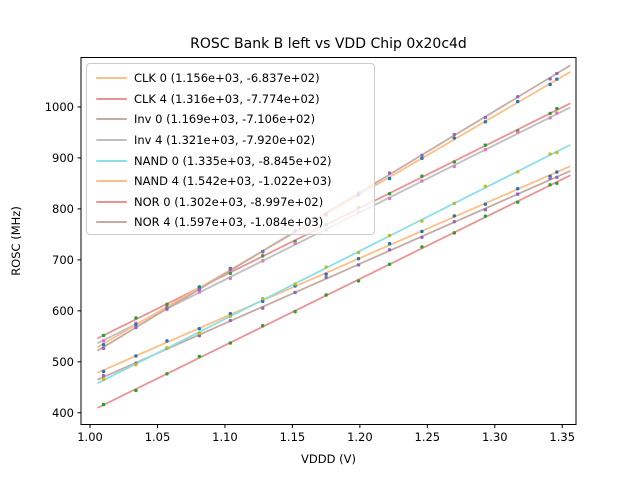  Describe the element at coordinates (233, 160) in the screenshot. I see `legend-item-label: NAND 0 (1.335e+03, -8.845e+02)` at that location.